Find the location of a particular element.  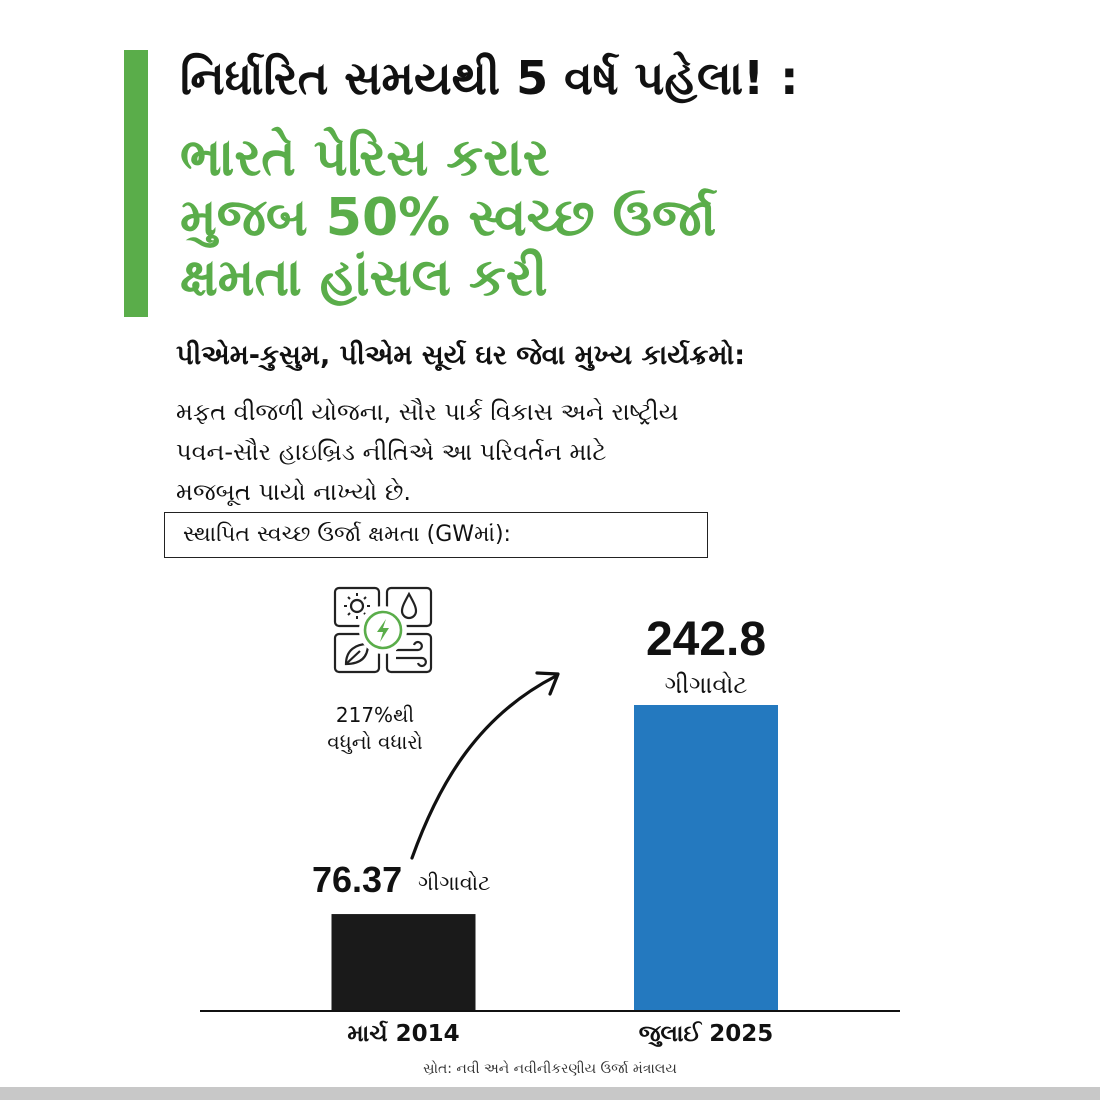

headline-line-3: મુજબ 50% સ્વચ્છ ઉર્જા is located at coordinates (448, 218).